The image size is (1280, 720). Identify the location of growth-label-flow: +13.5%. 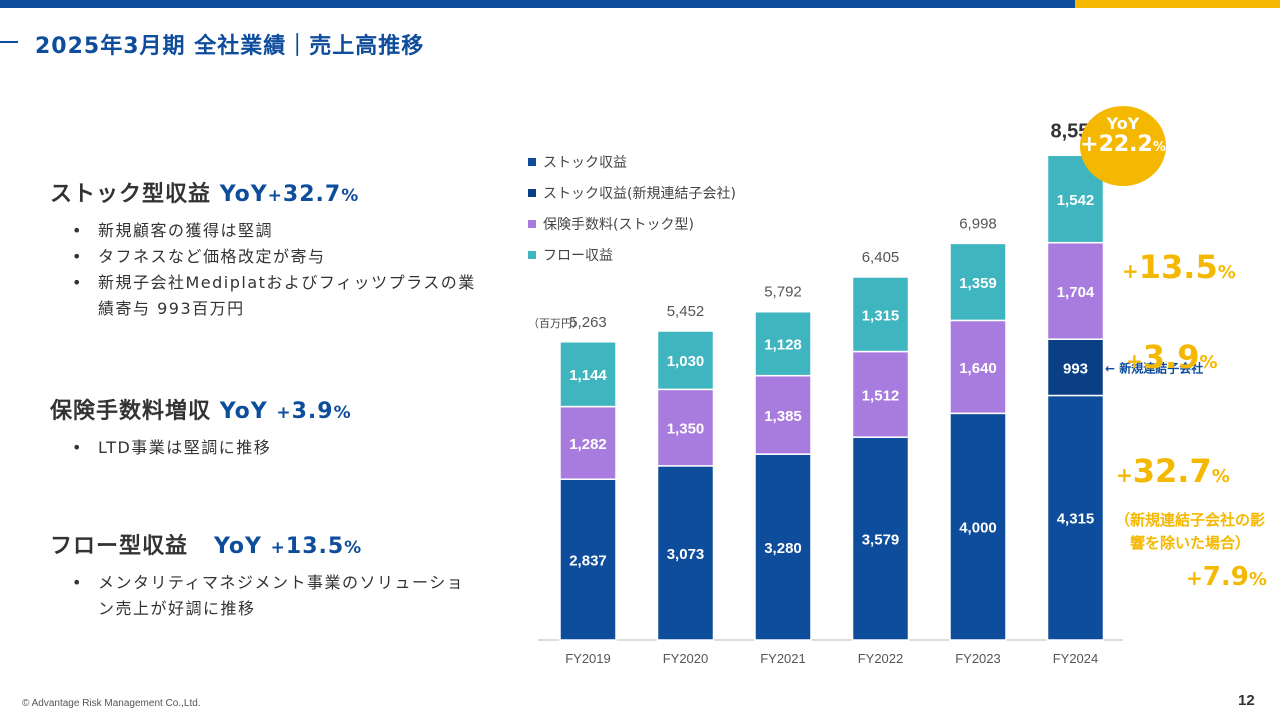
(1179, 267).